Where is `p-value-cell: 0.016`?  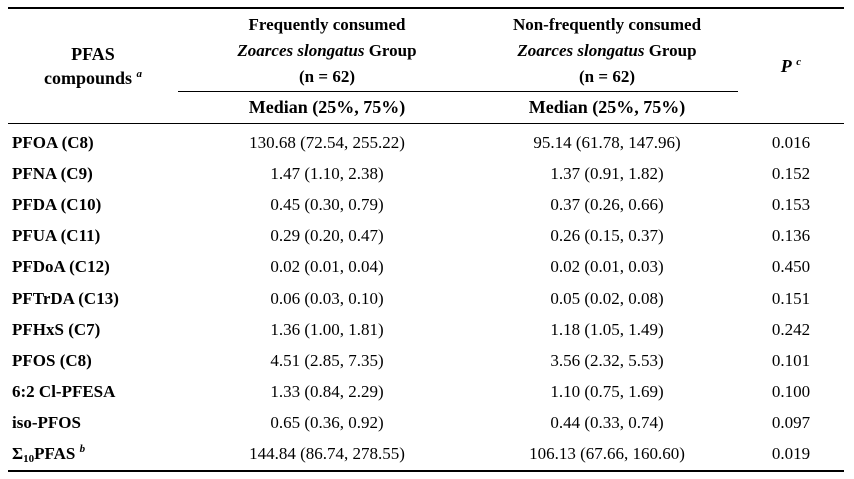 p-value-cell: 0.016 is located at coordinates (791, 142).